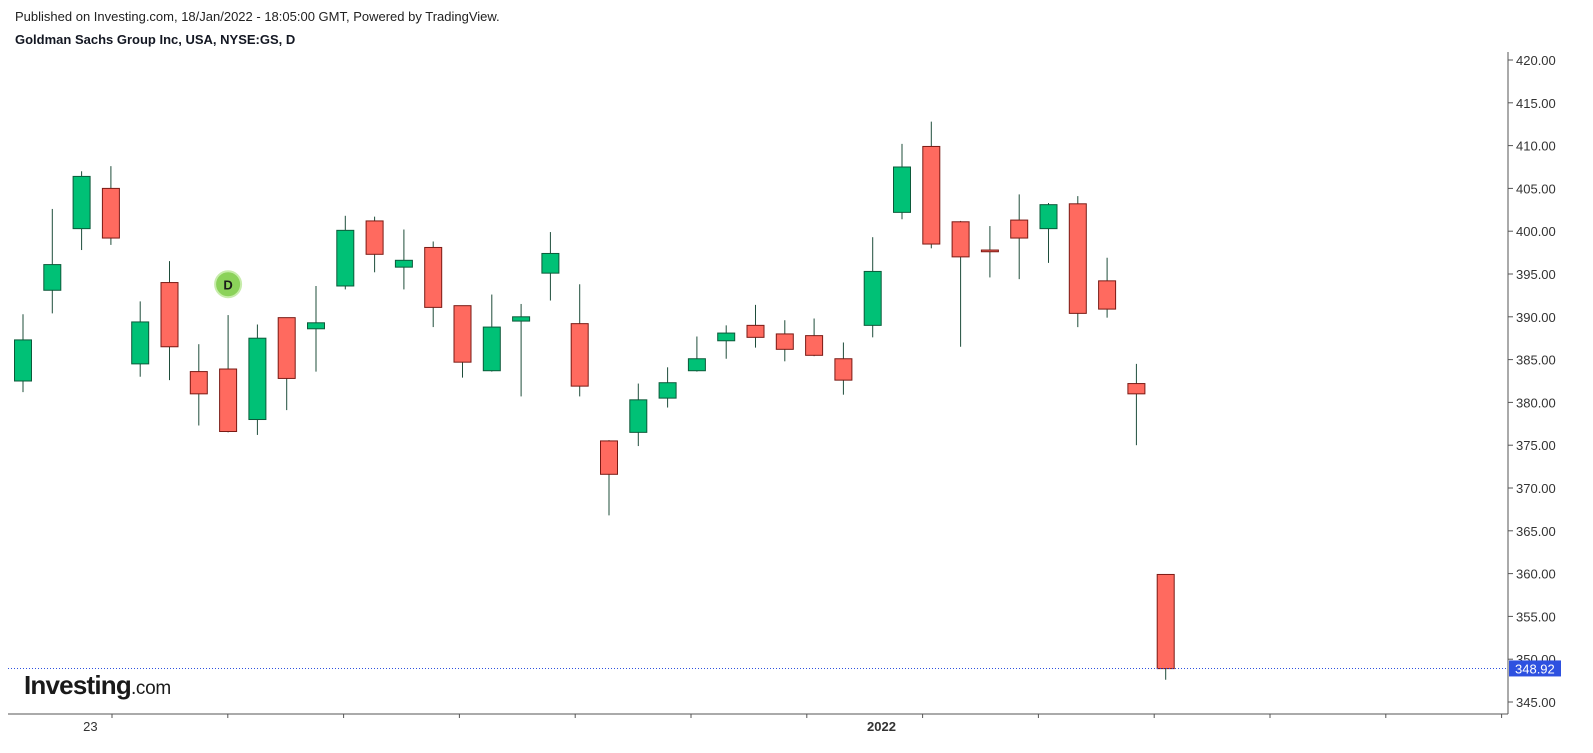 The width and height of the screenshot is (1593, 753). What do you see at coordinates (1536, 146) in the screenshot?
I see `price-tick-label: 410.00` at bounding box center [1536, 146].